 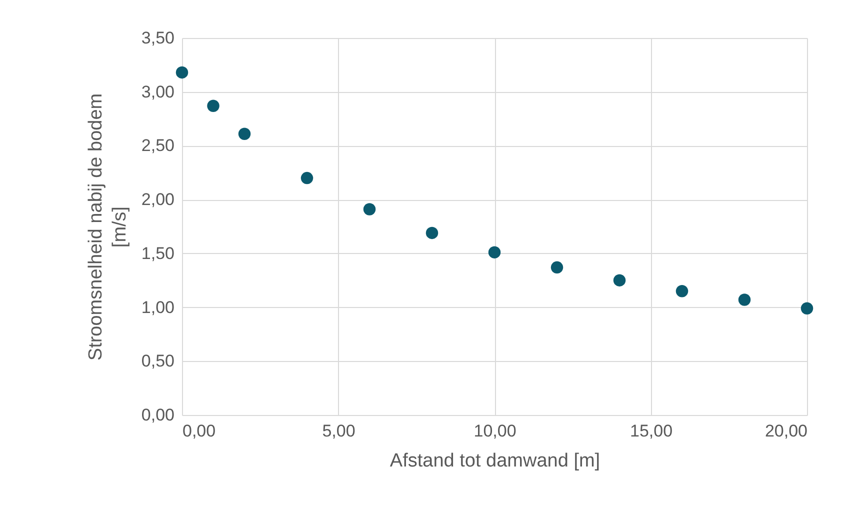 I want to click on x-axis-title: Afstand tot damwand [m], so click(x=495, y=461).